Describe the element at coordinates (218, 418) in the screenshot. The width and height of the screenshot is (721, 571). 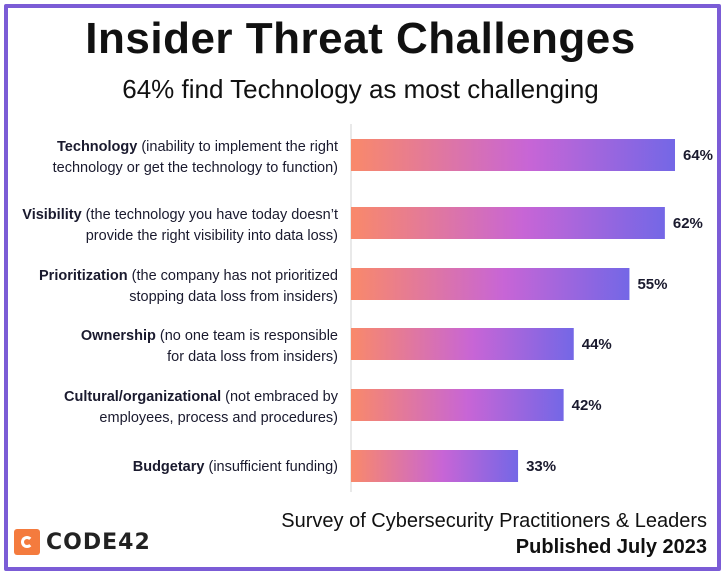
I see `category-label-detail: employees, process and procedures)` at that location.